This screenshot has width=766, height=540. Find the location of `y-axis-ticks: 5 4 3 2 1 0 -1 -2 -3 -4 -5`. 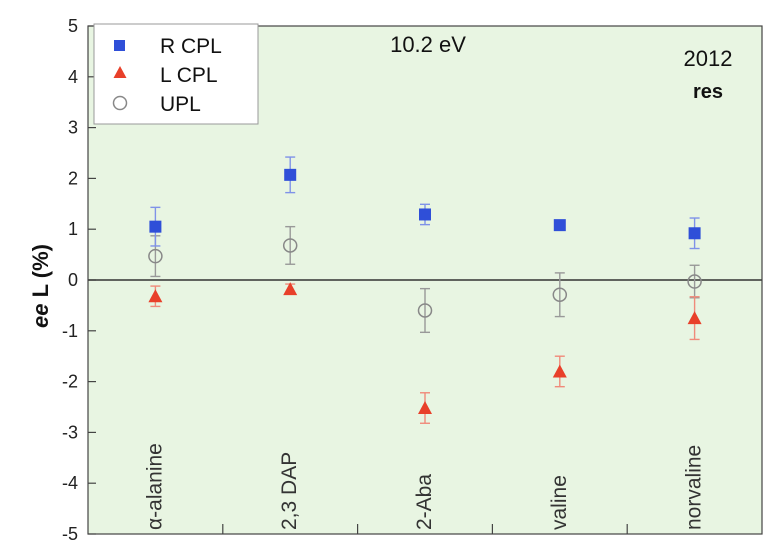

y-axis-ticks: 5 4 3 2 1 0 -1 -2 -3 -4 -5 is located at coordinates (79, 278).